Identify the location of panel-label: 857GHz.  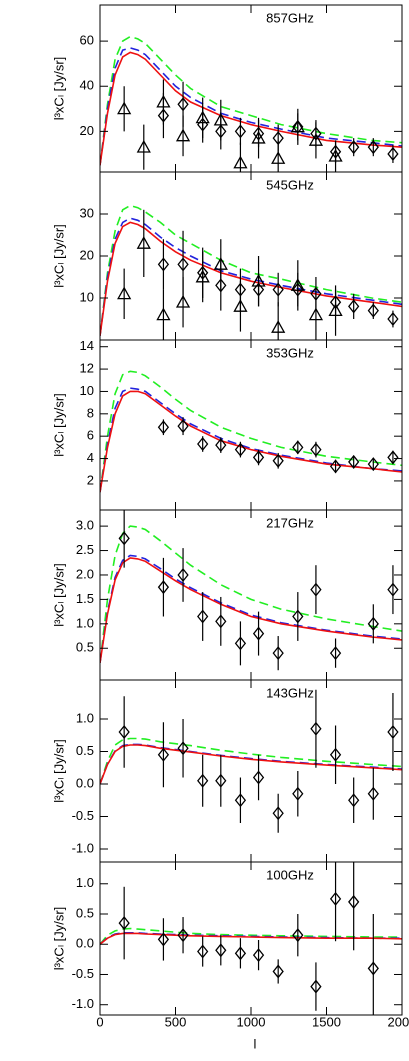
(290, 17).